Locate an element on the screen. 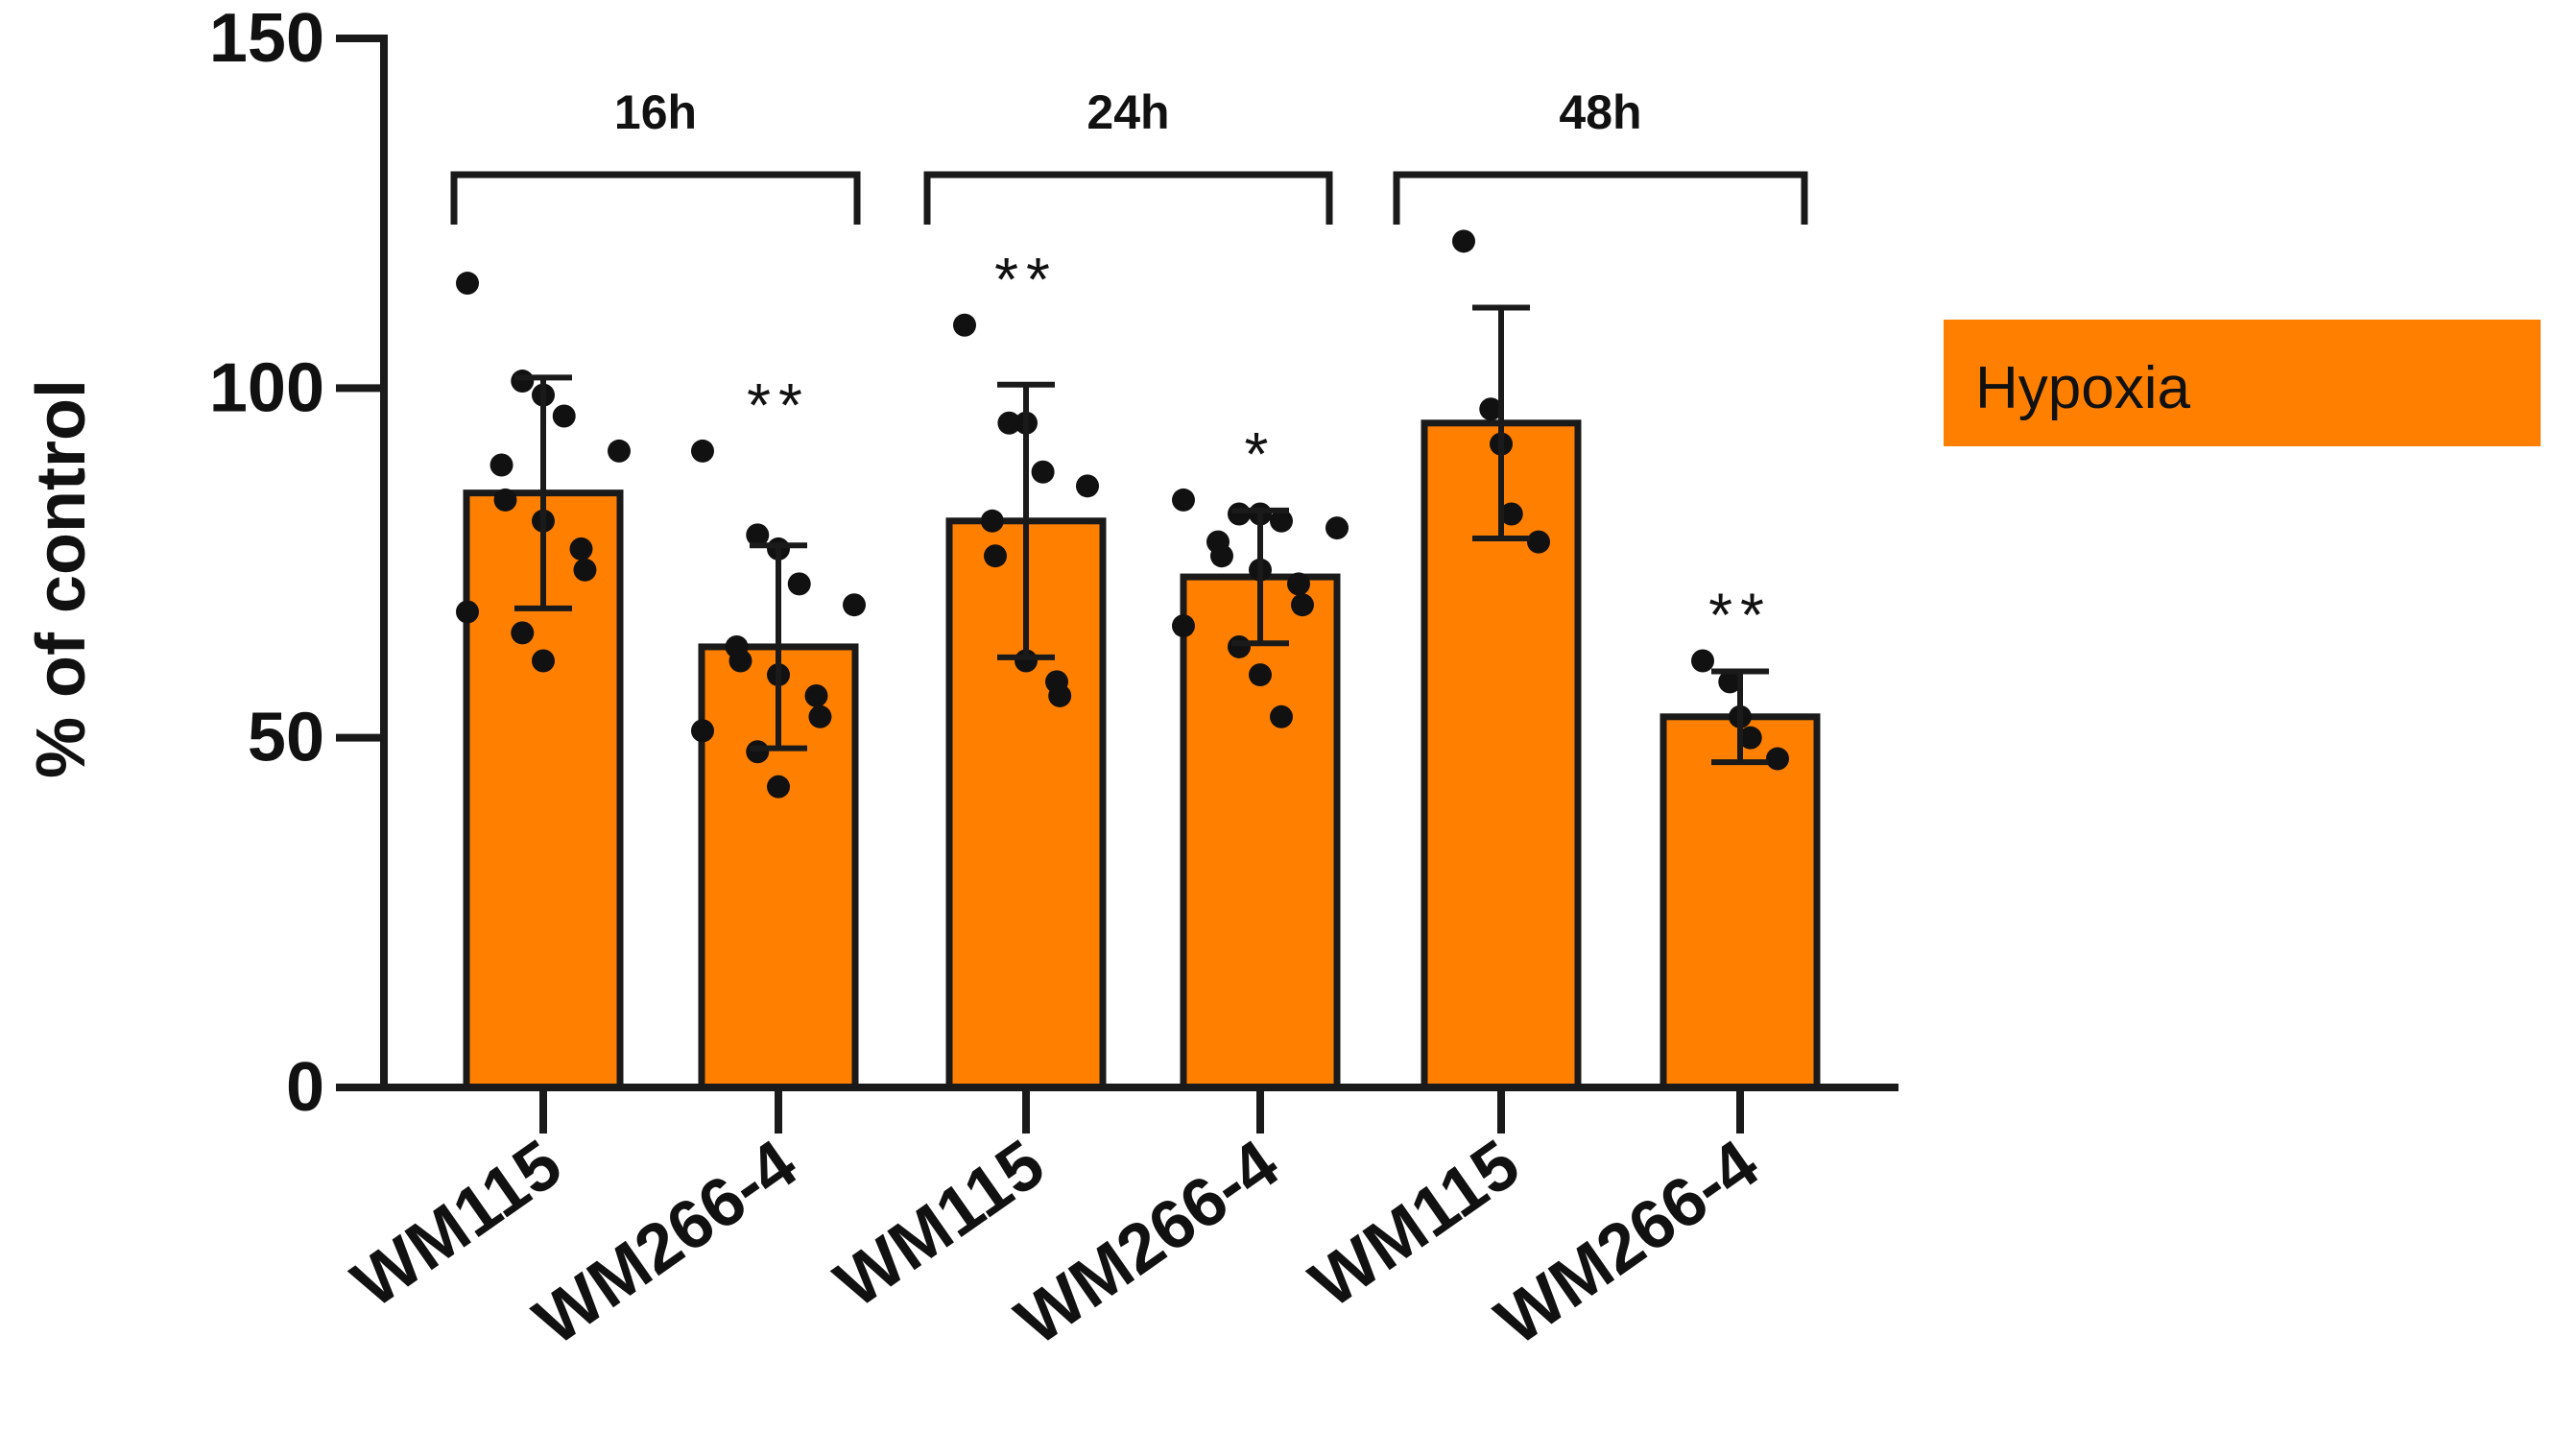 This screenshot has height=1456, width=2555. legend-swatch-hypoxia is located at coordinates (2243, 383).